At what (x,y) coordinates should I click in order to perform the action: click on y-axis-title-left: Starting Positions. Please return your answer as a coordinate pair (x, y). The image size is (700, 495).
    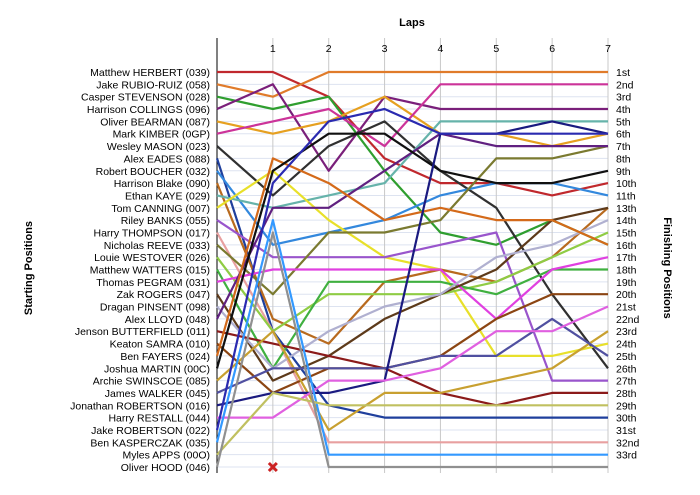
    Looking at the image, I should click on (29, 268).